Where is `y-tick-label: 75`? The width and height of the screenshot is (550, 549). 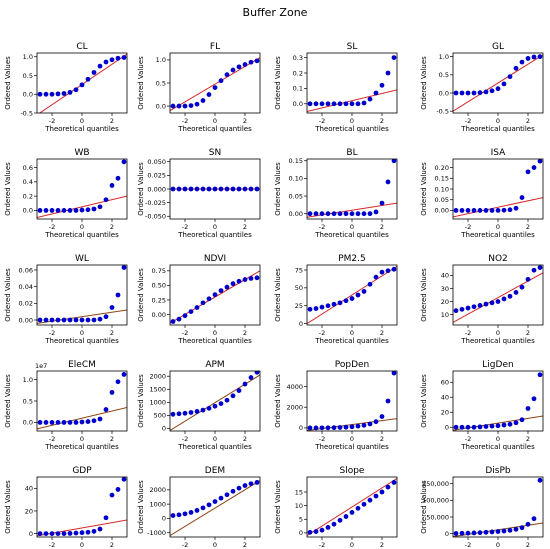 y-tick-label: 75 is located at coordinates (299, 270).